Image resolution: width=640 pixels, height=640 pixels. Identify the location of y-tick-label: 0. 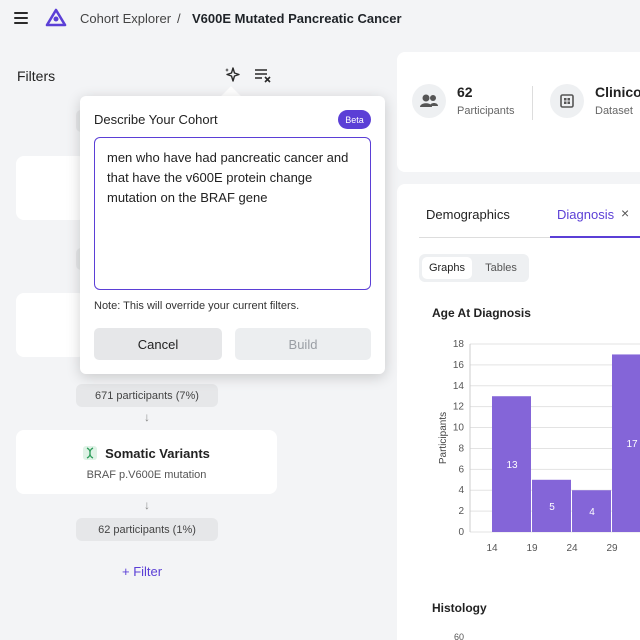
(461, 532).